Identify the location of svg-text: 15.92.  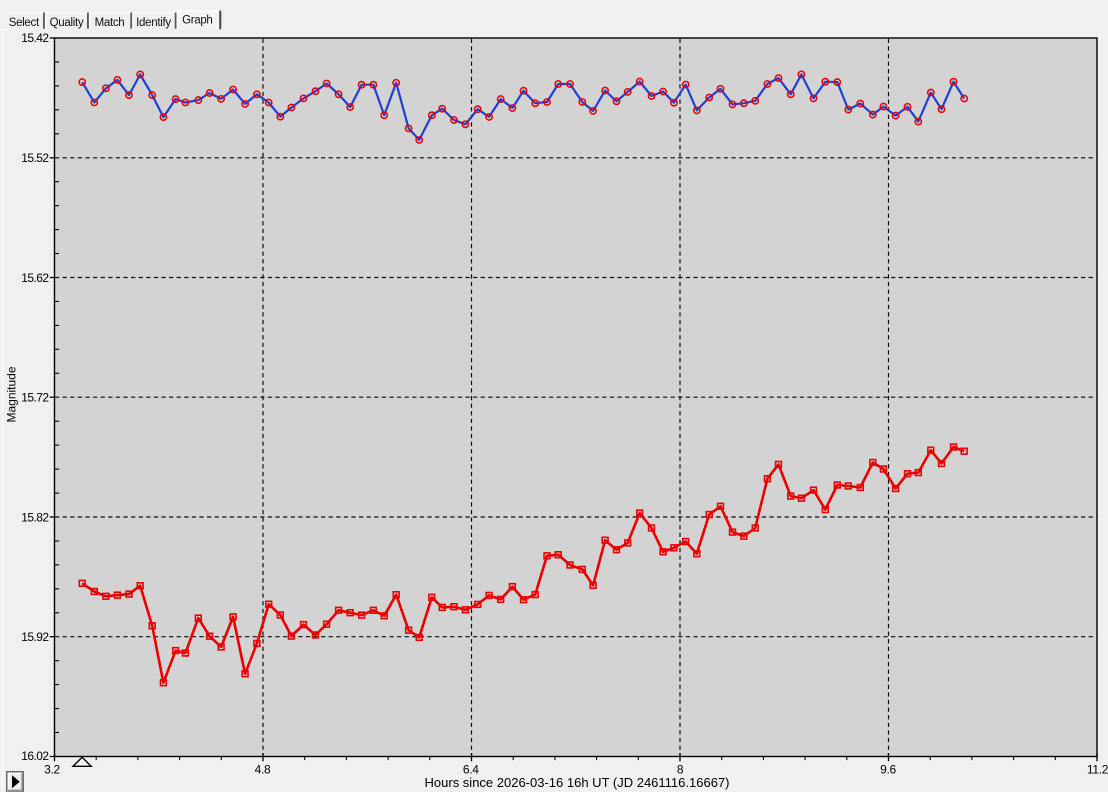
(35, 637).